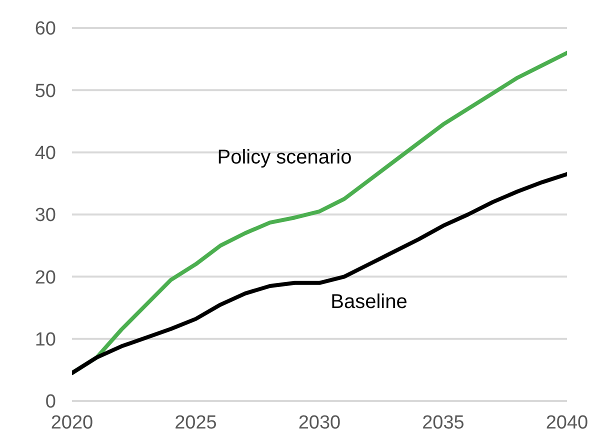 This screenshot has height=435, width=591. What do you see at coordinates (45, 340) in the screenshot?
I see `y-tick-label: 10` at bounding box center [45, 340].